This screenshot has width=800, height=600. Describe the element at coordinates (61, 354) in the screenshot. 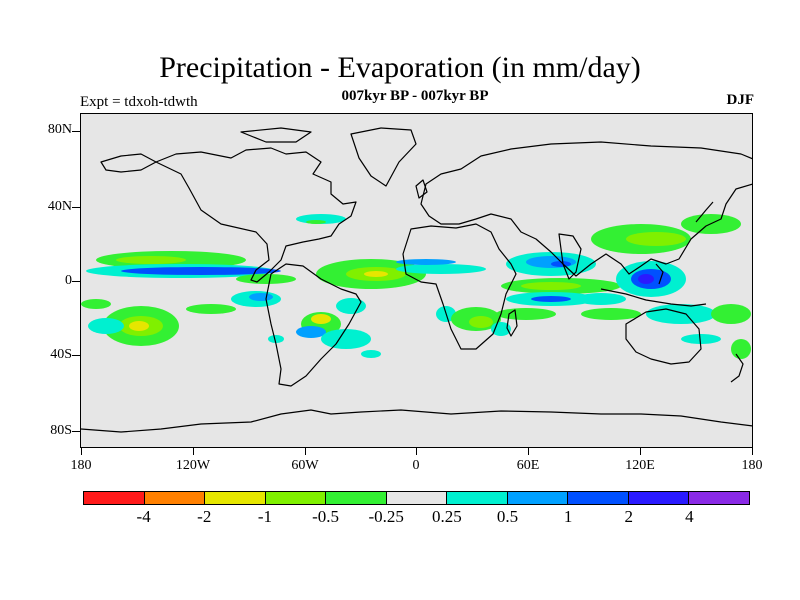

I see `lat-label: 40S` at that location.